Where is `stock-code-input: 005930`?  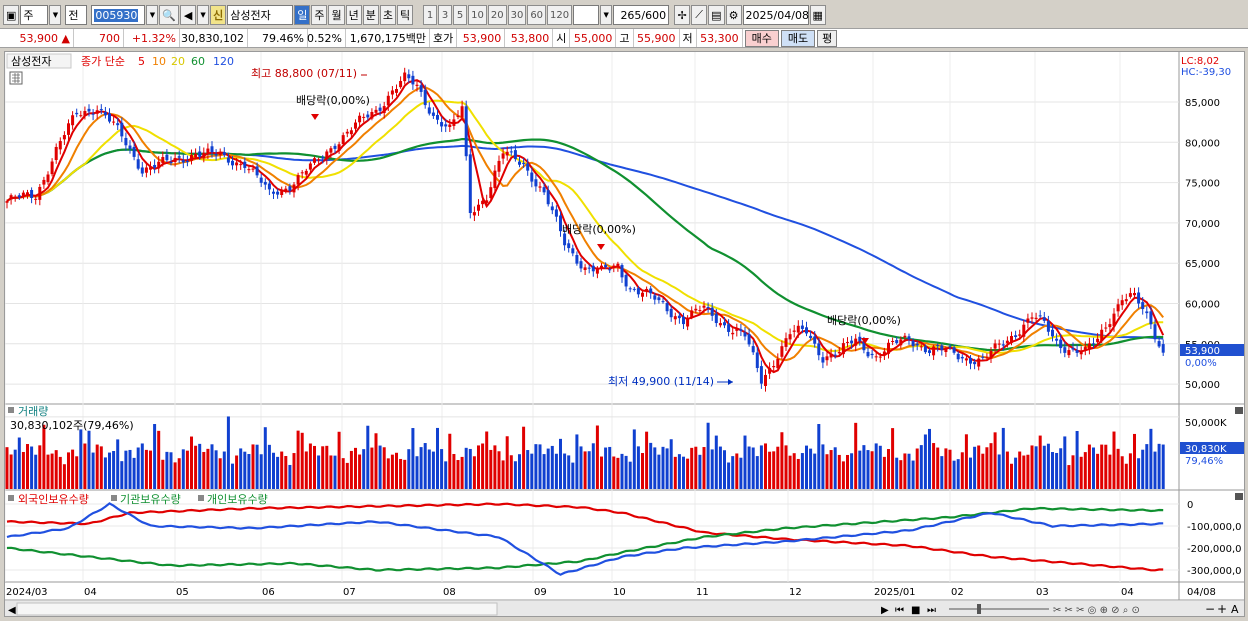
stock-code-input: 005930 is located at coordinates (118, 15).